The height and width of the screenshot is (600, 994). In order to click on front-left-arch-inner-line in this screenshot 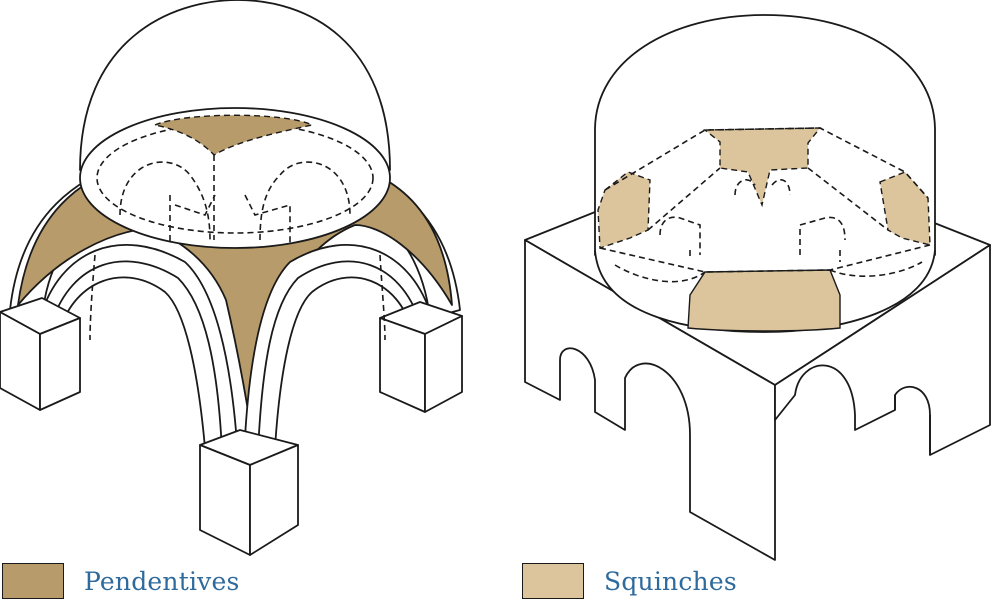, I will do `click(137, 356)`.